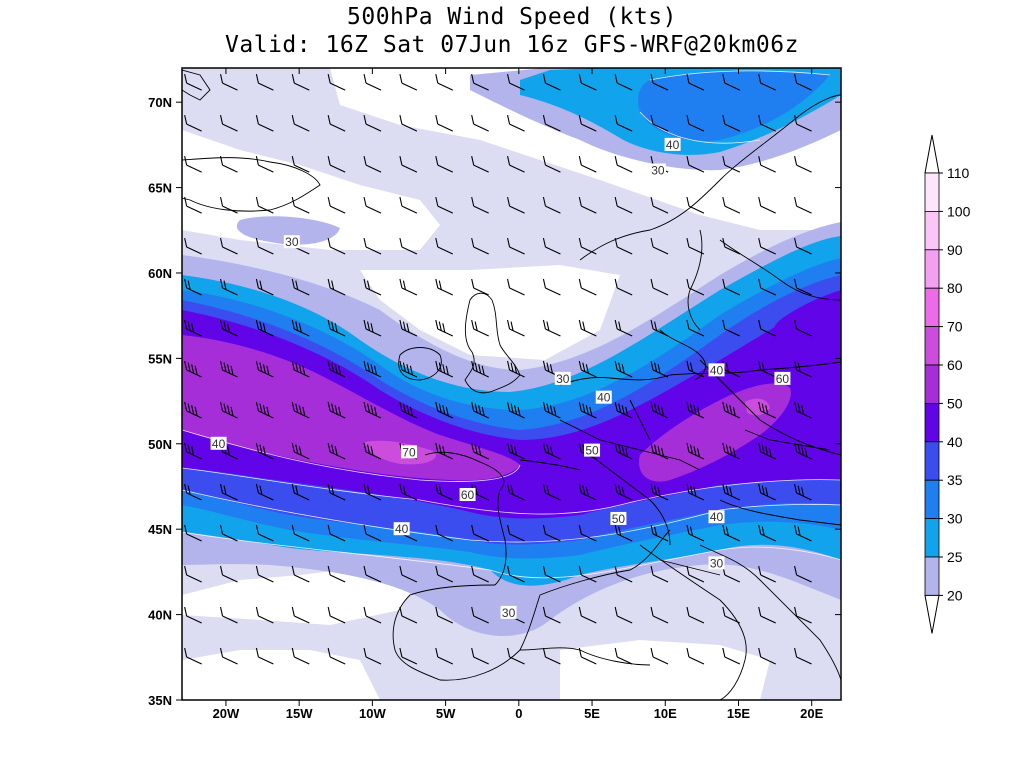 The image size is (1024, 768). Describe the element at coordinates (494, 700) in the screenshot. I see `lat-tick-7: 35N` at that location.